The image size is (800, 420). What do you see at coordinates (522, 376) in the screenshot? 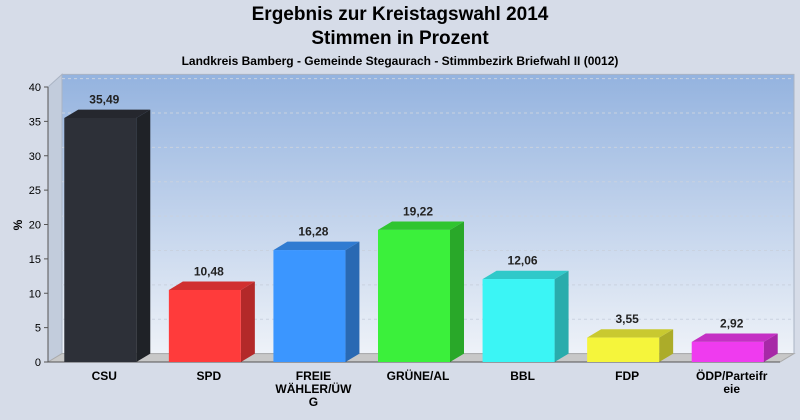
I see `x-tick-label: BBL` at bounding box center [522, 376].